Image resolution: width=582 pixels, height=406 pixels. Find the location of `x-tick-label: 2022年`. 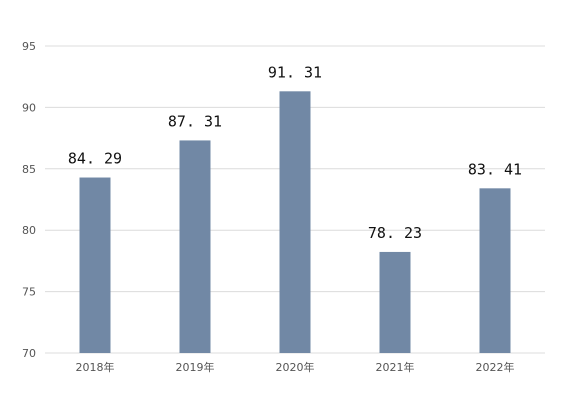

x-tick-label: 2022年 is located at coordinates (495, 367).